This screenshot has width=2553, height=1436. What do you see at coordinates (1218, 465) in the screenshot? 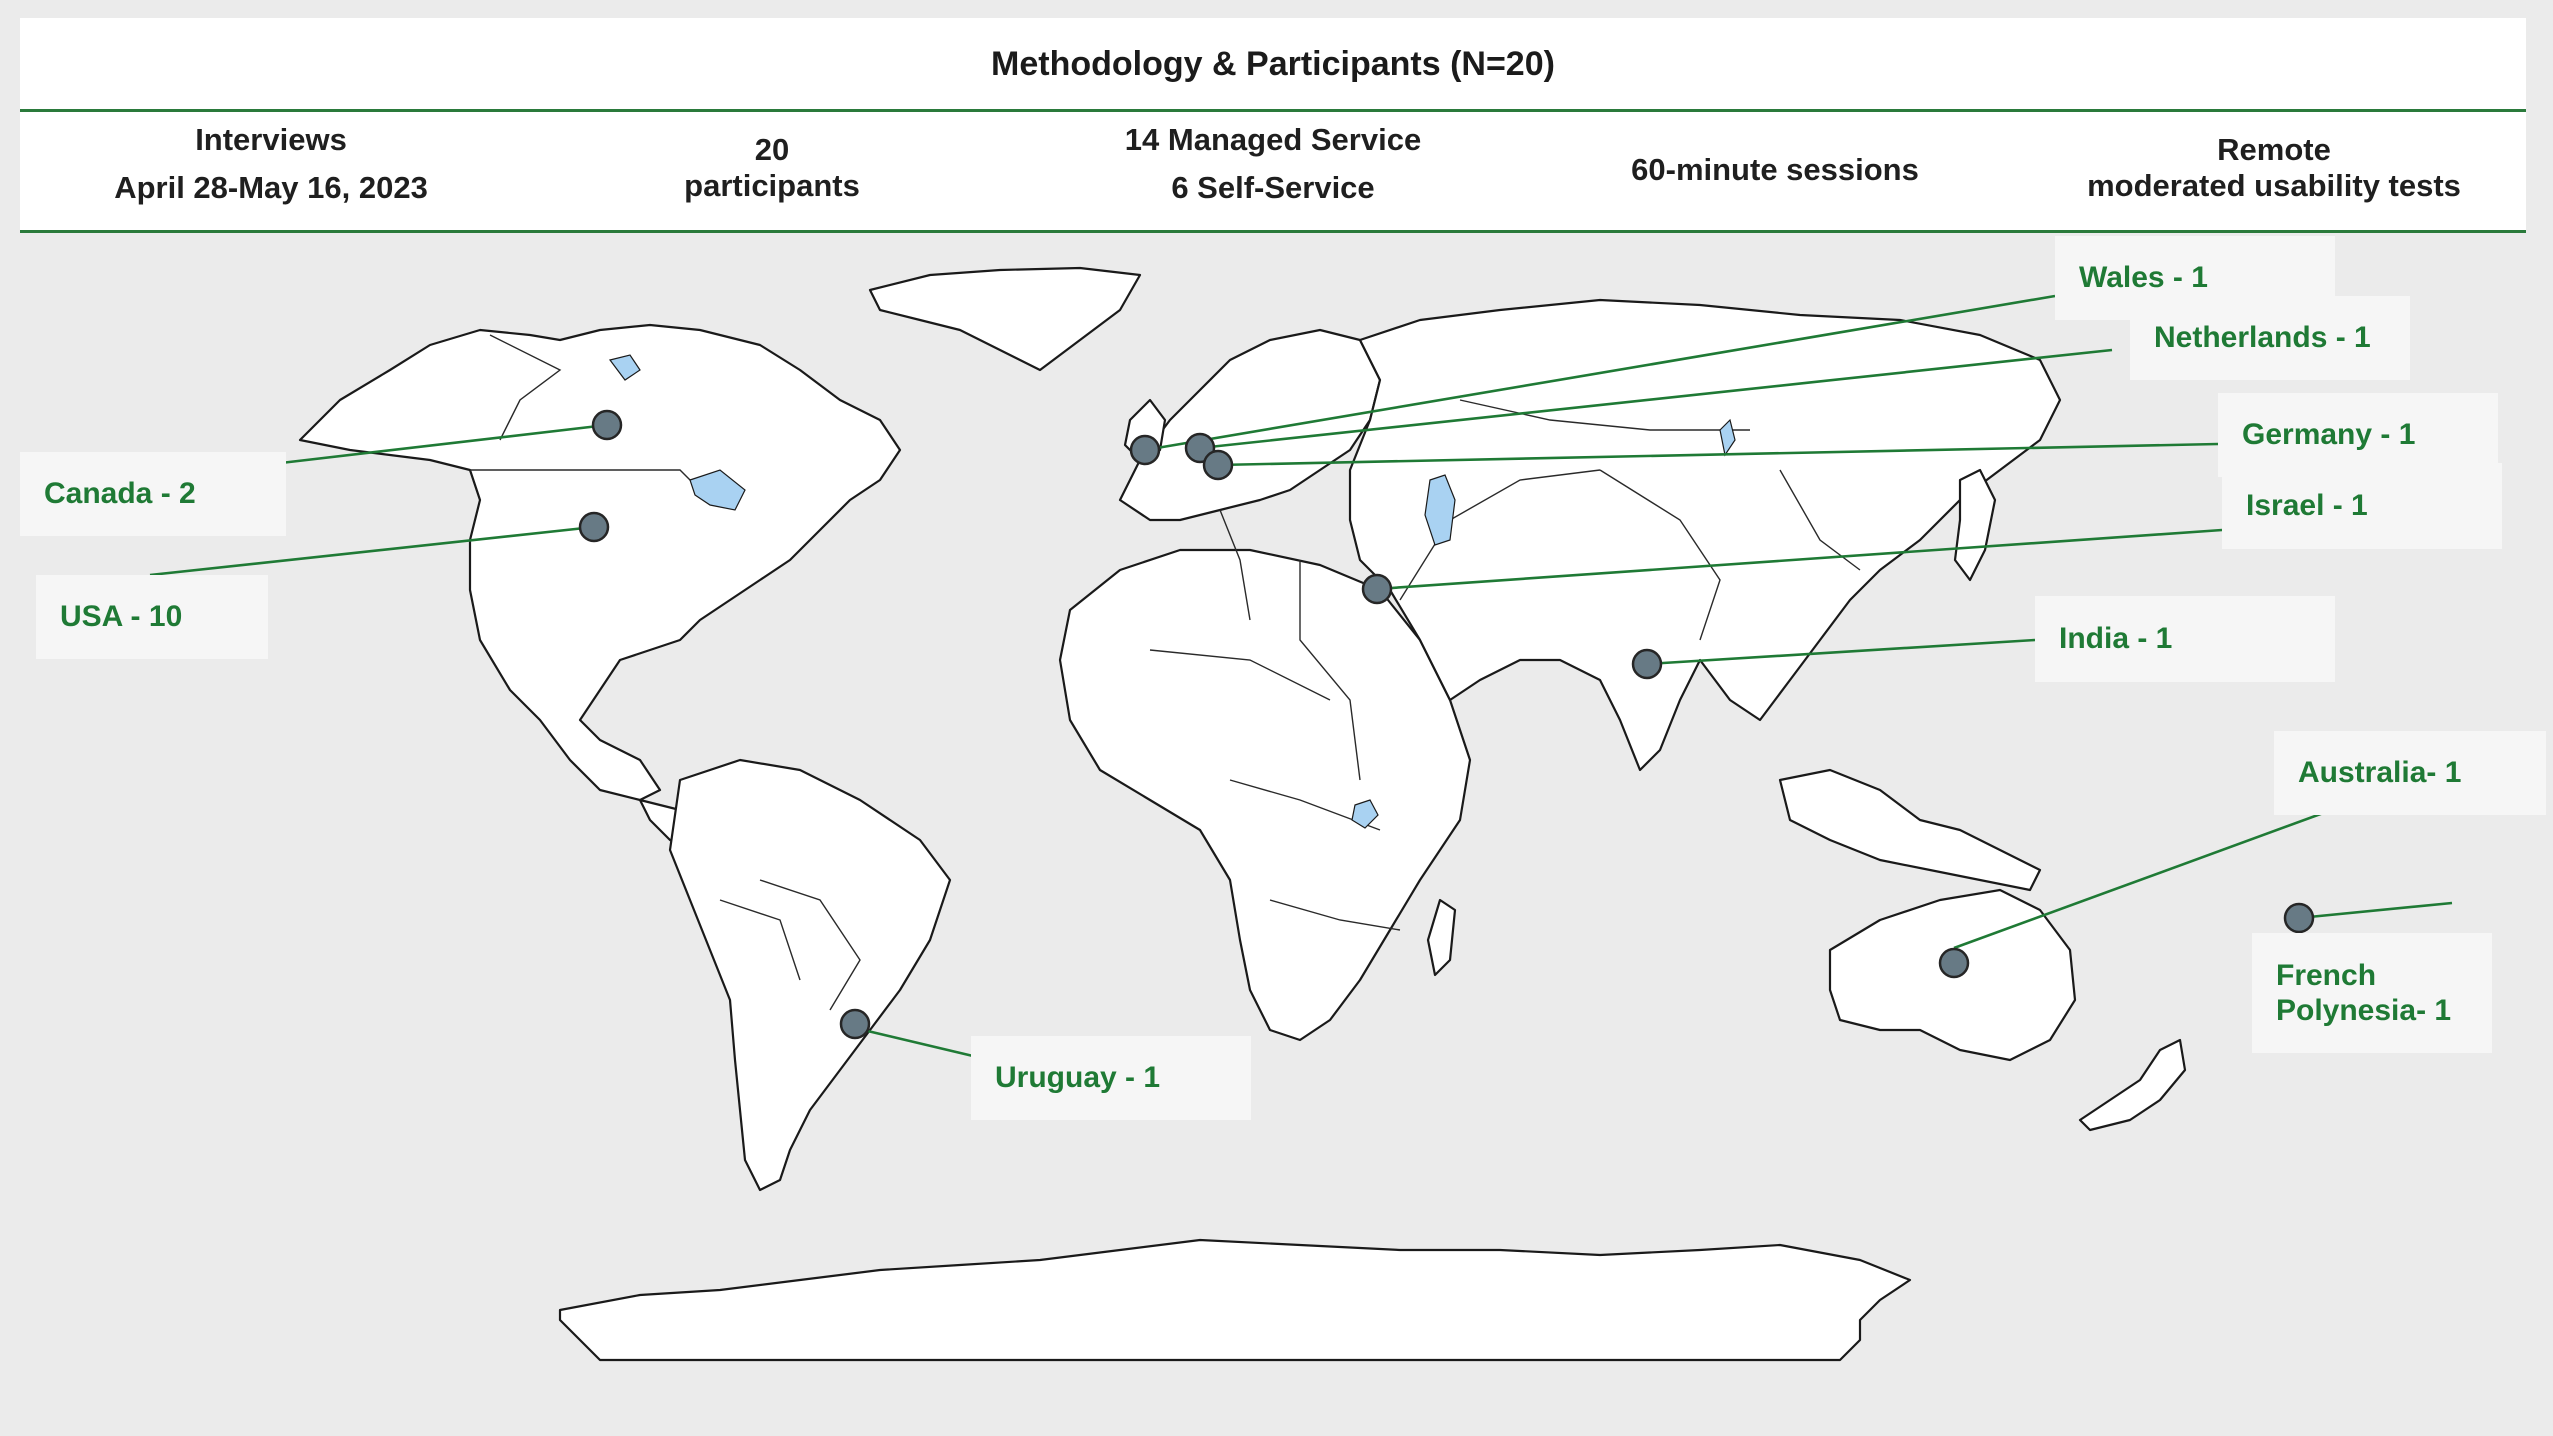
I see `marker-germany` at bounding box center [1218, 465].